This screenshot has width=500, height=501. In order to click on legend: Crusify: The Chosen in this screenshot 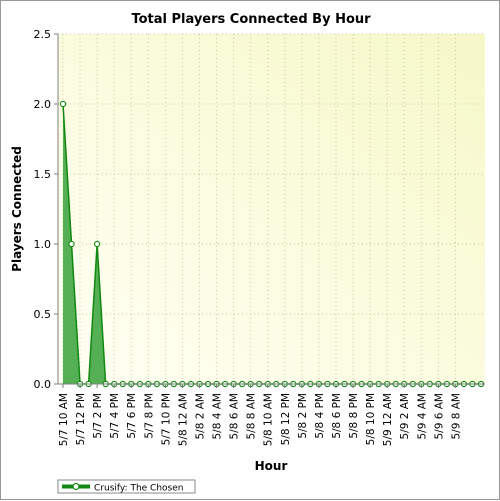, I will do `click(126, 486)`.